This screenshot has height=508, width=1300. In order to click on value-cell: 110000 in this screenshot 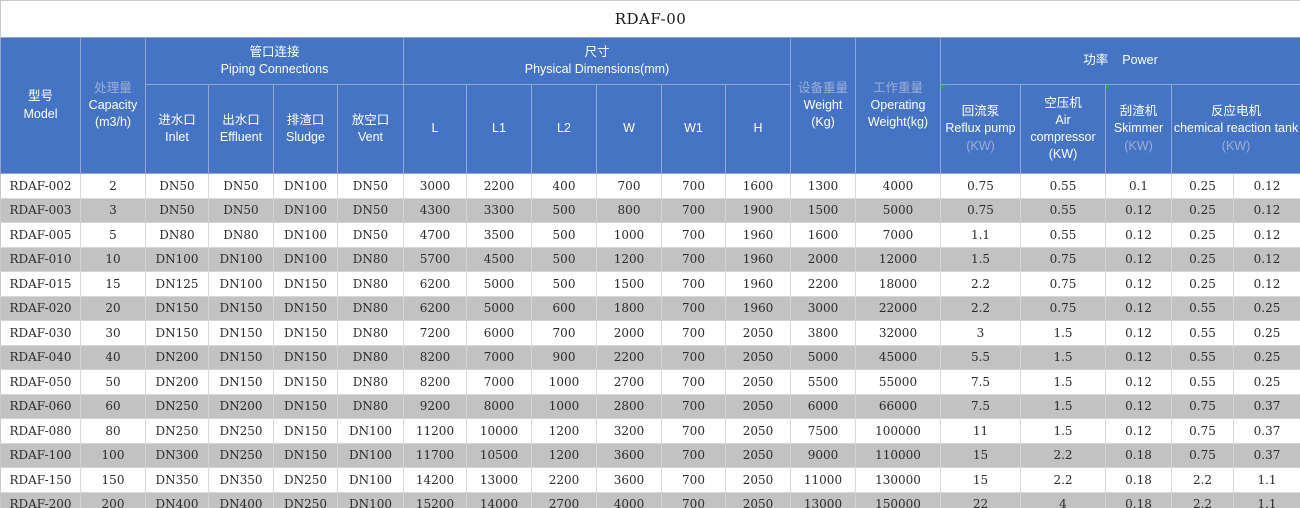, I will do `click(898, 455)`.